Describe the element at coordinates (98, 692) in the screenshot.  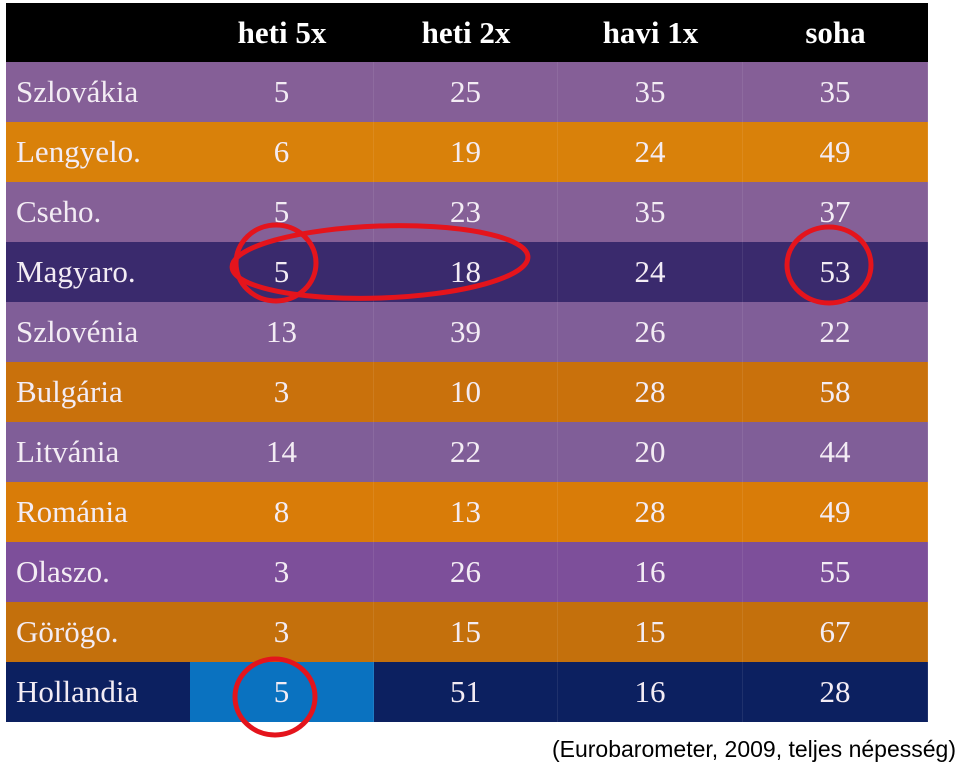
I see `country-cell: Hollandia` at that location.